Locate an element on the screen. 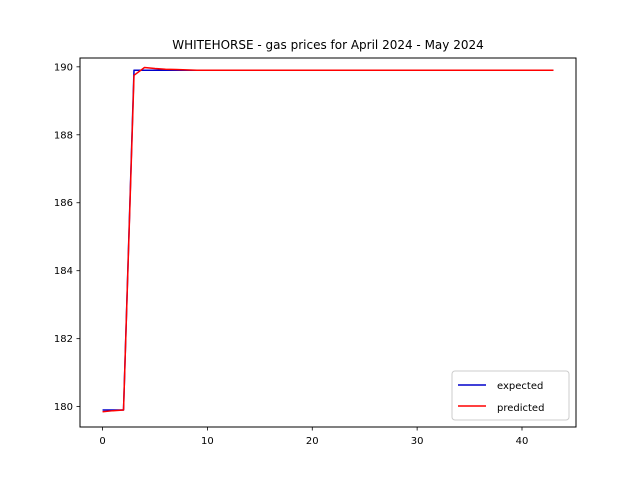 The height and width of the screenshot is (480, 640). y-axis: 180 182 184 186 188 190 is located at coordinates (67, 237).